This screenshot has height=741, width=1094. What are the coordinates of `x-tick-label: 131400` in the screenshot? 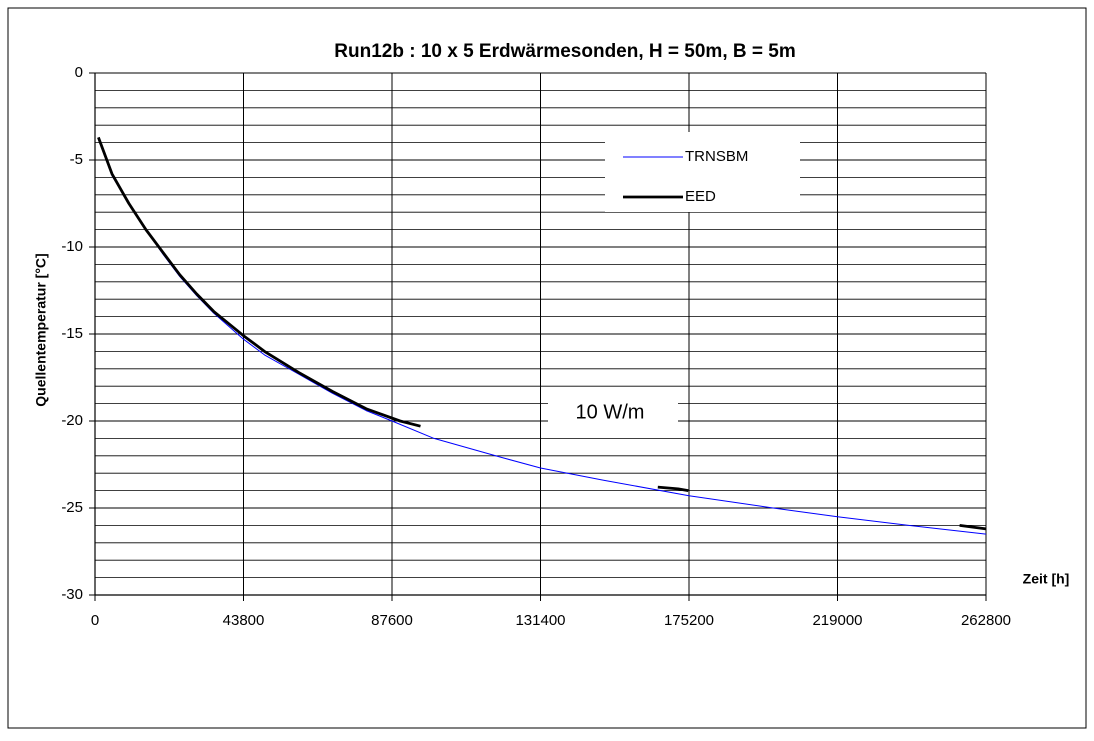 It's located at (540, 620).